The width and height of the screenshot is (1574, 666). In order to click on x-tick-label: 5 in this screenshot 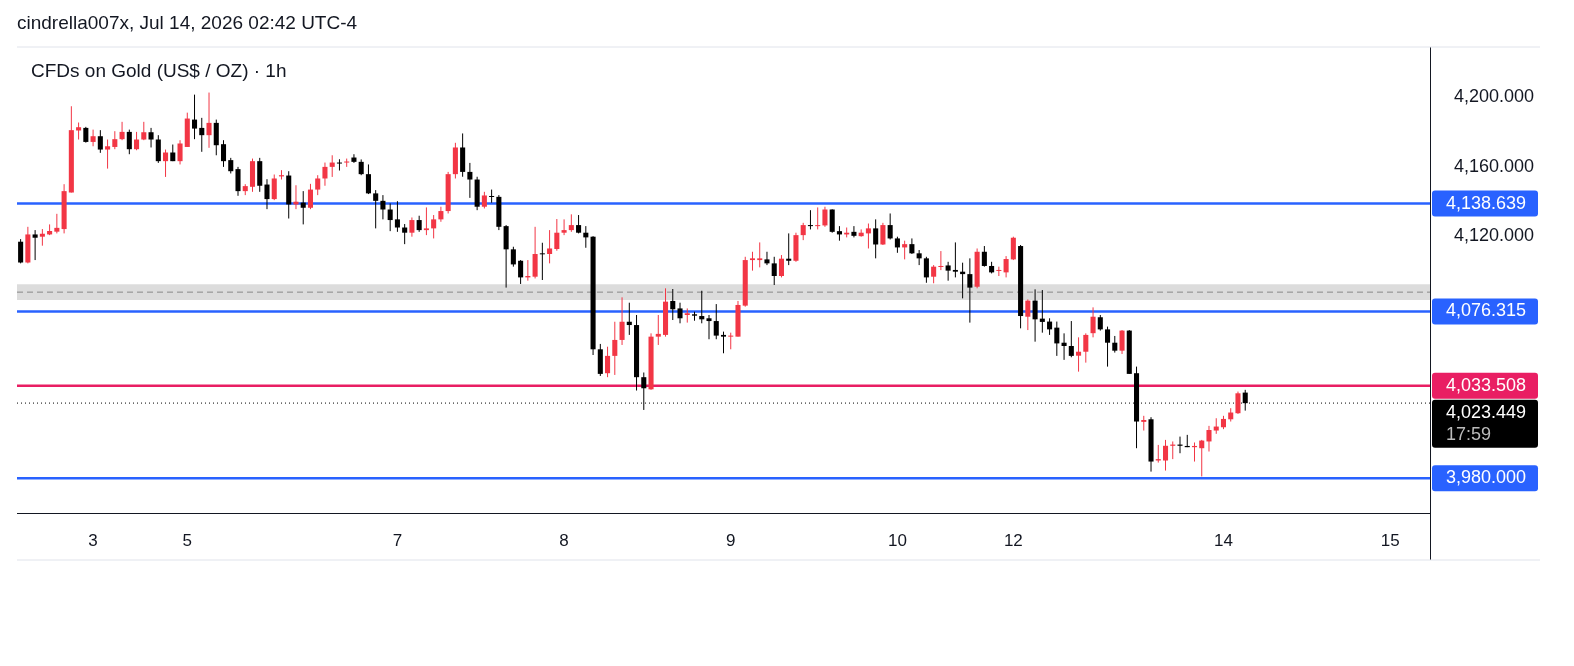, I will do `click(187, 540)`.